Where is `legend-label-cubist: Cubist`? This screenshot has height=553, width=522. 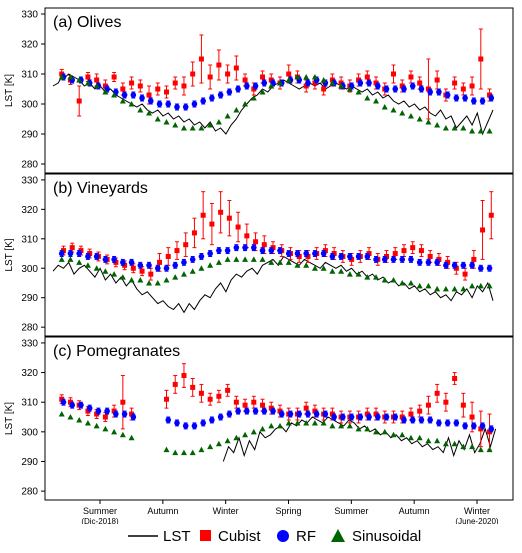
legend-label-cubist: Cubist is located at coordinates (239, 536).